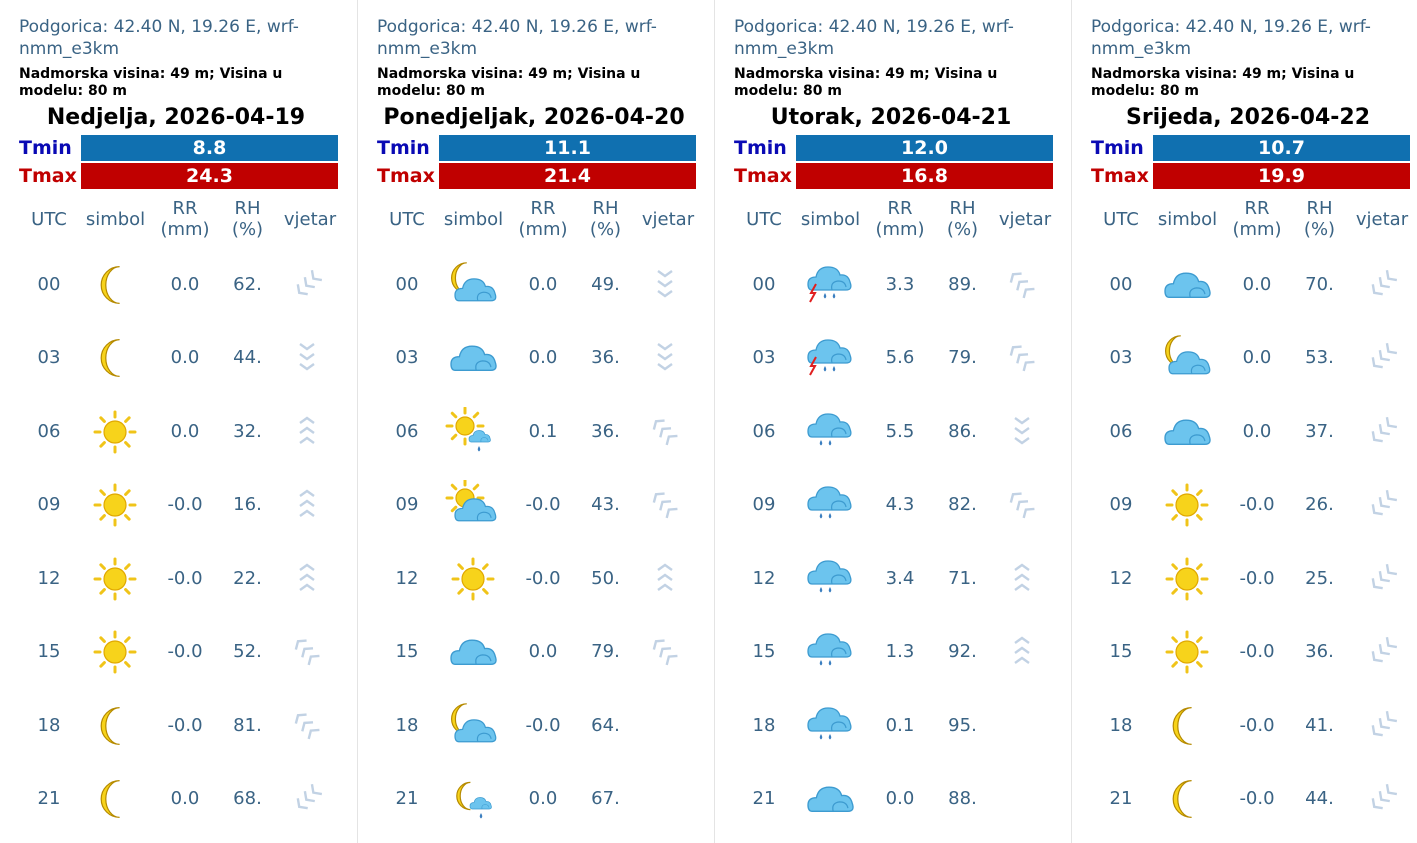  I want to click on header-rr: RR (mm), so click(1257, 219).